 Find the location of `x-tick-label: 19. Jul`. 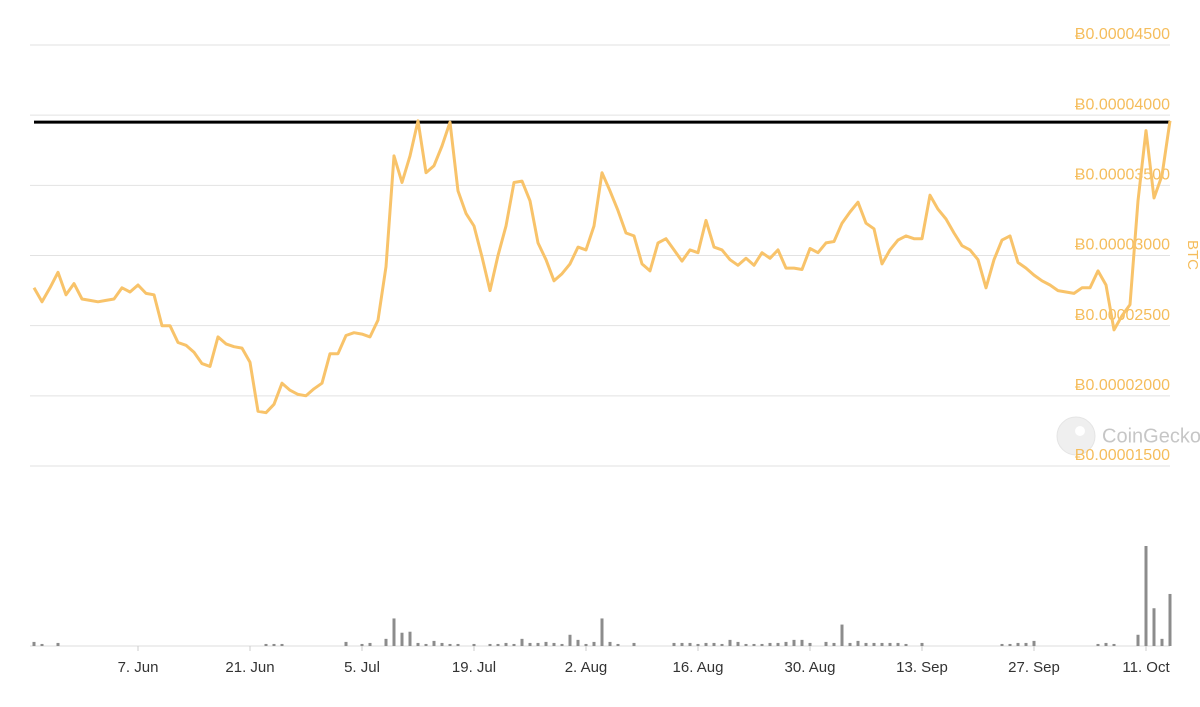

x-tick-label: 19. Jul is located at coordinates (474, 667).